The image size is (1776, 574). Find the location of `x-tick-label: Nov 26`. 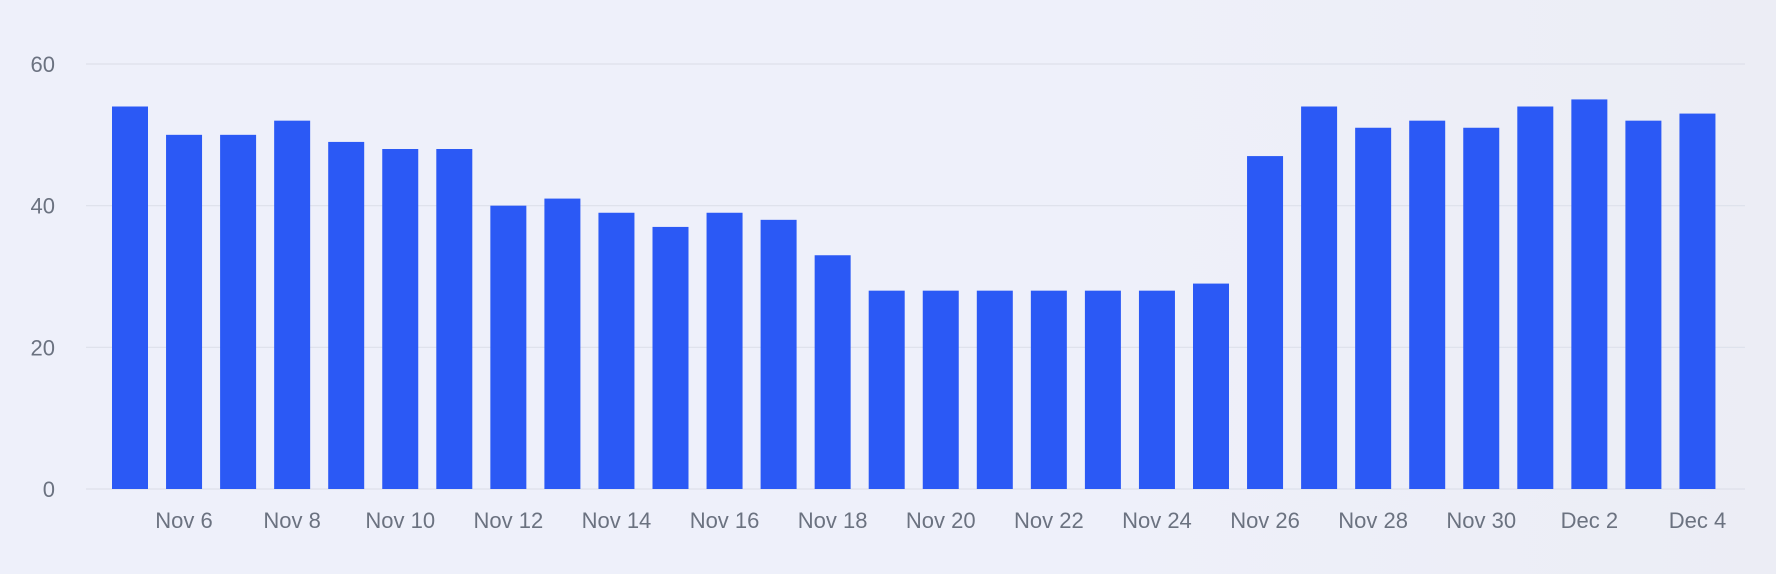

x-tick-label: Nov 26 is located at coordinates (1265, 520).